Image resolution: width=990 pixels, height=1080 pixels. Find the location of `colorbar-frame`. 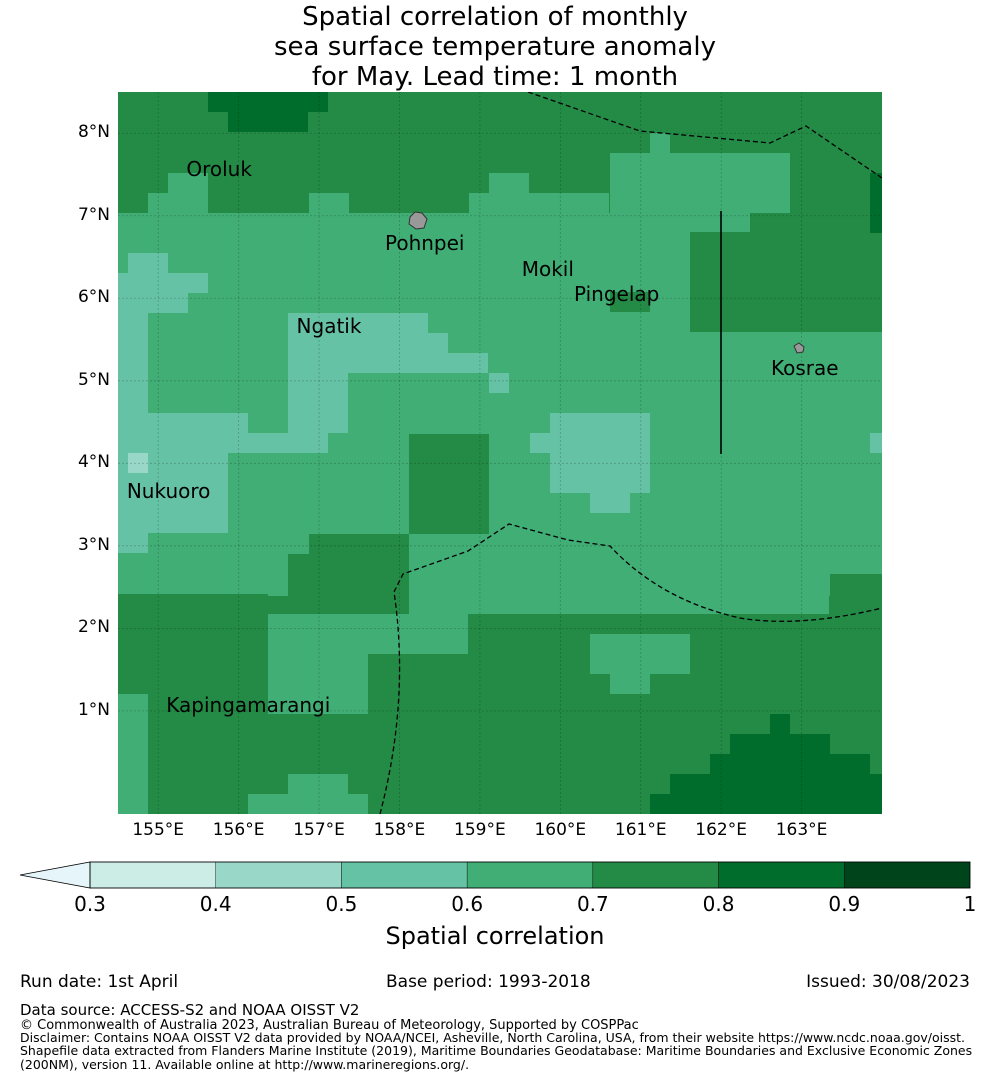

colorbar-frame is located at coordinates (530, 875).